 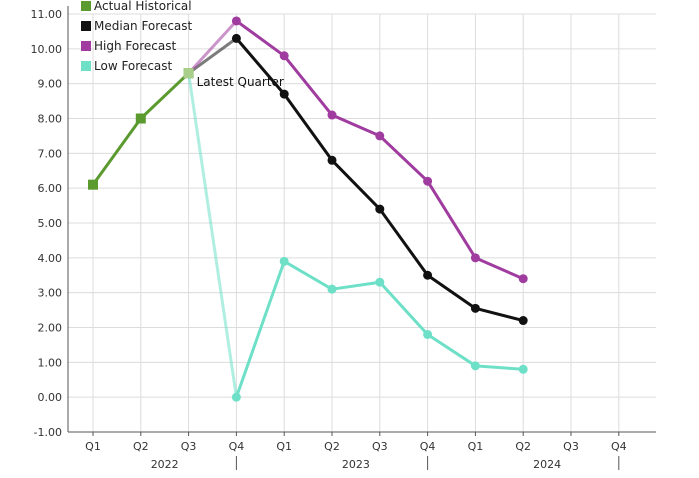 I want to click on legend-swatch-high-forecast, so click(x=86, y=46).